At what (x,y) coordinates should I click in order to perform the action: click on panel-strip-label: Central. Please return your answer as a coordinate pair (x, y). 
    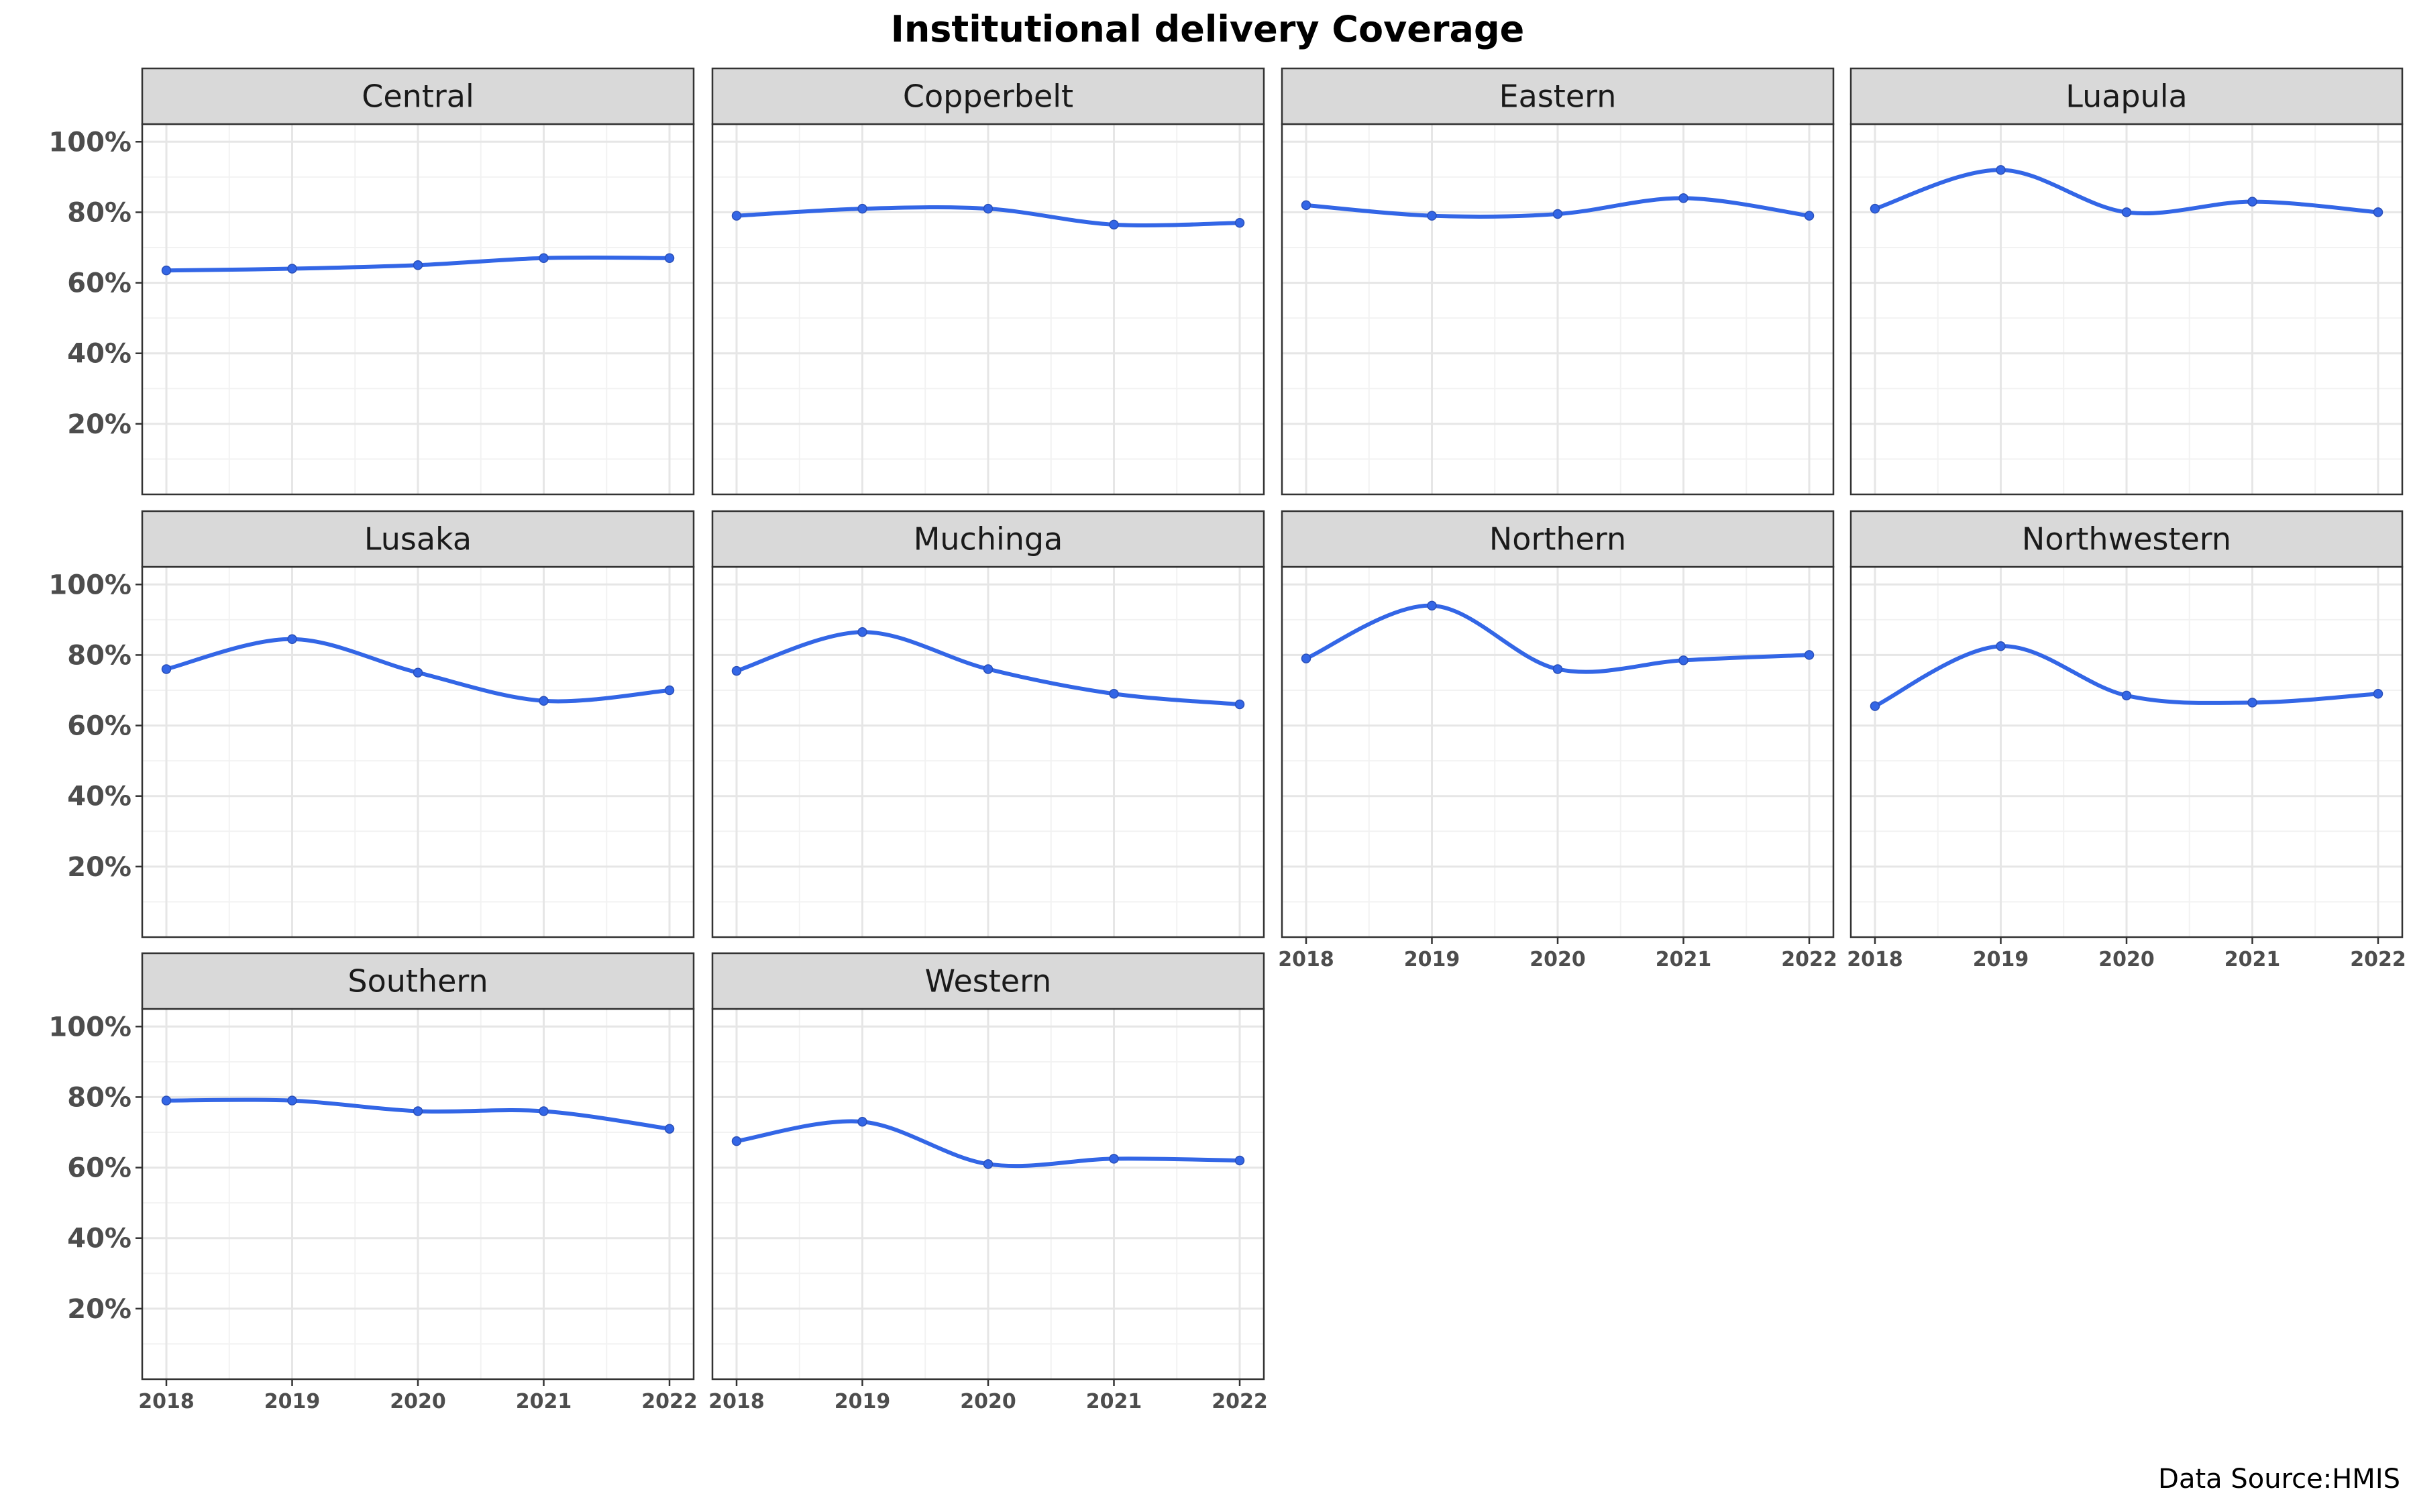
    Looking at the image, I should click on (418, 96).